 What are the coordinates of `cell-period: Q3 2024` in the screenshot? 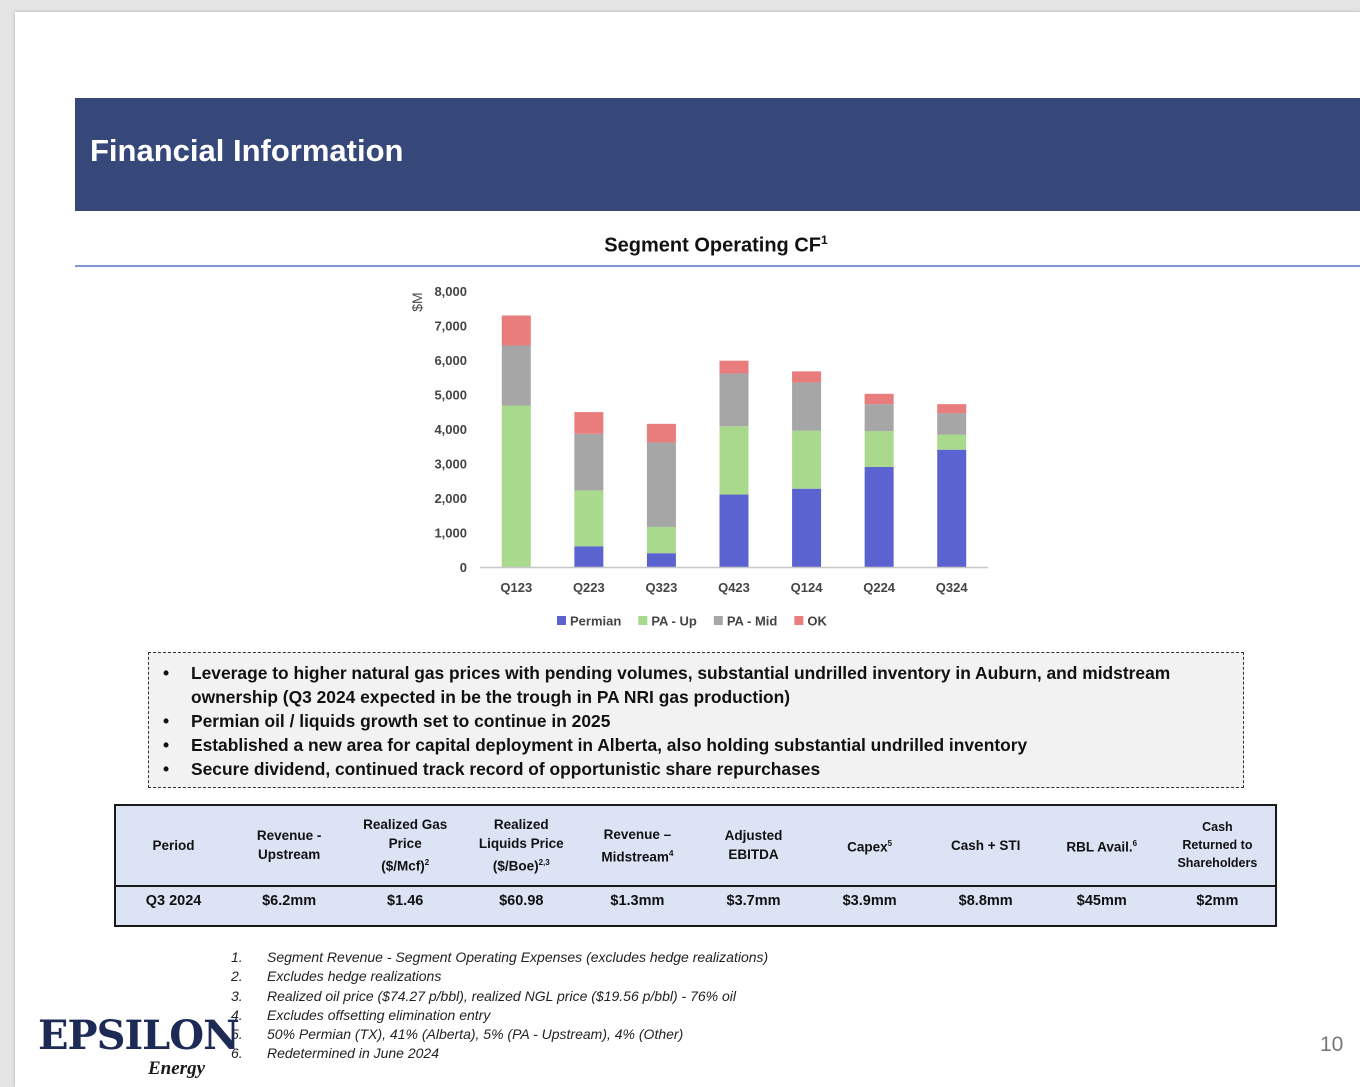 It's located at (173, 900).